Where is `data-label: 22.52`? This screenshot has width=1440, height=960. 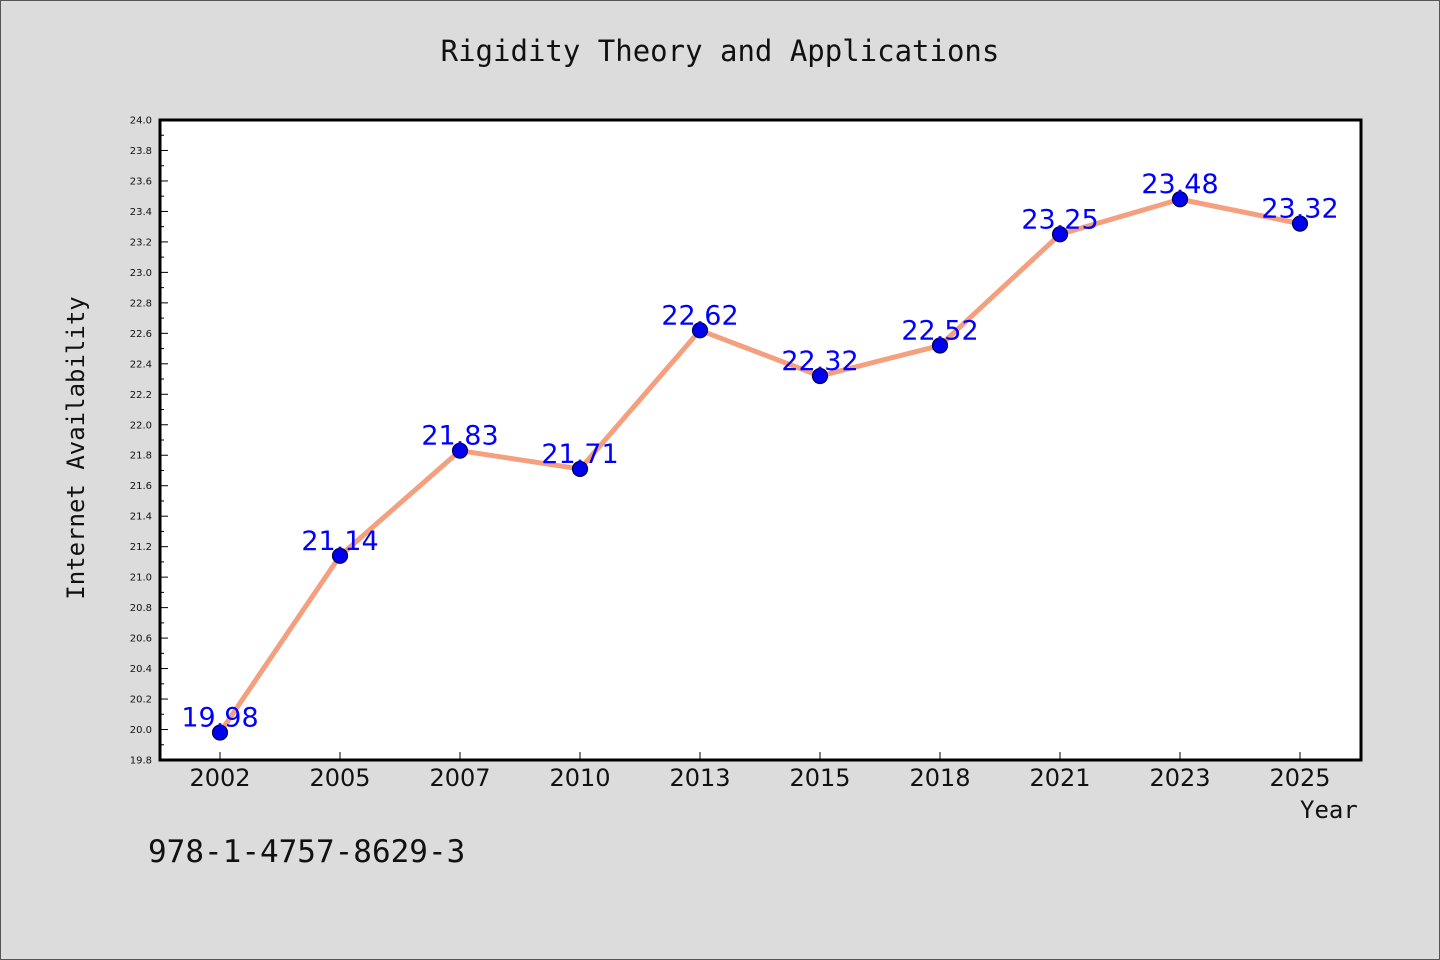 data-label: 22.52 is located at coordinates (939, 331).